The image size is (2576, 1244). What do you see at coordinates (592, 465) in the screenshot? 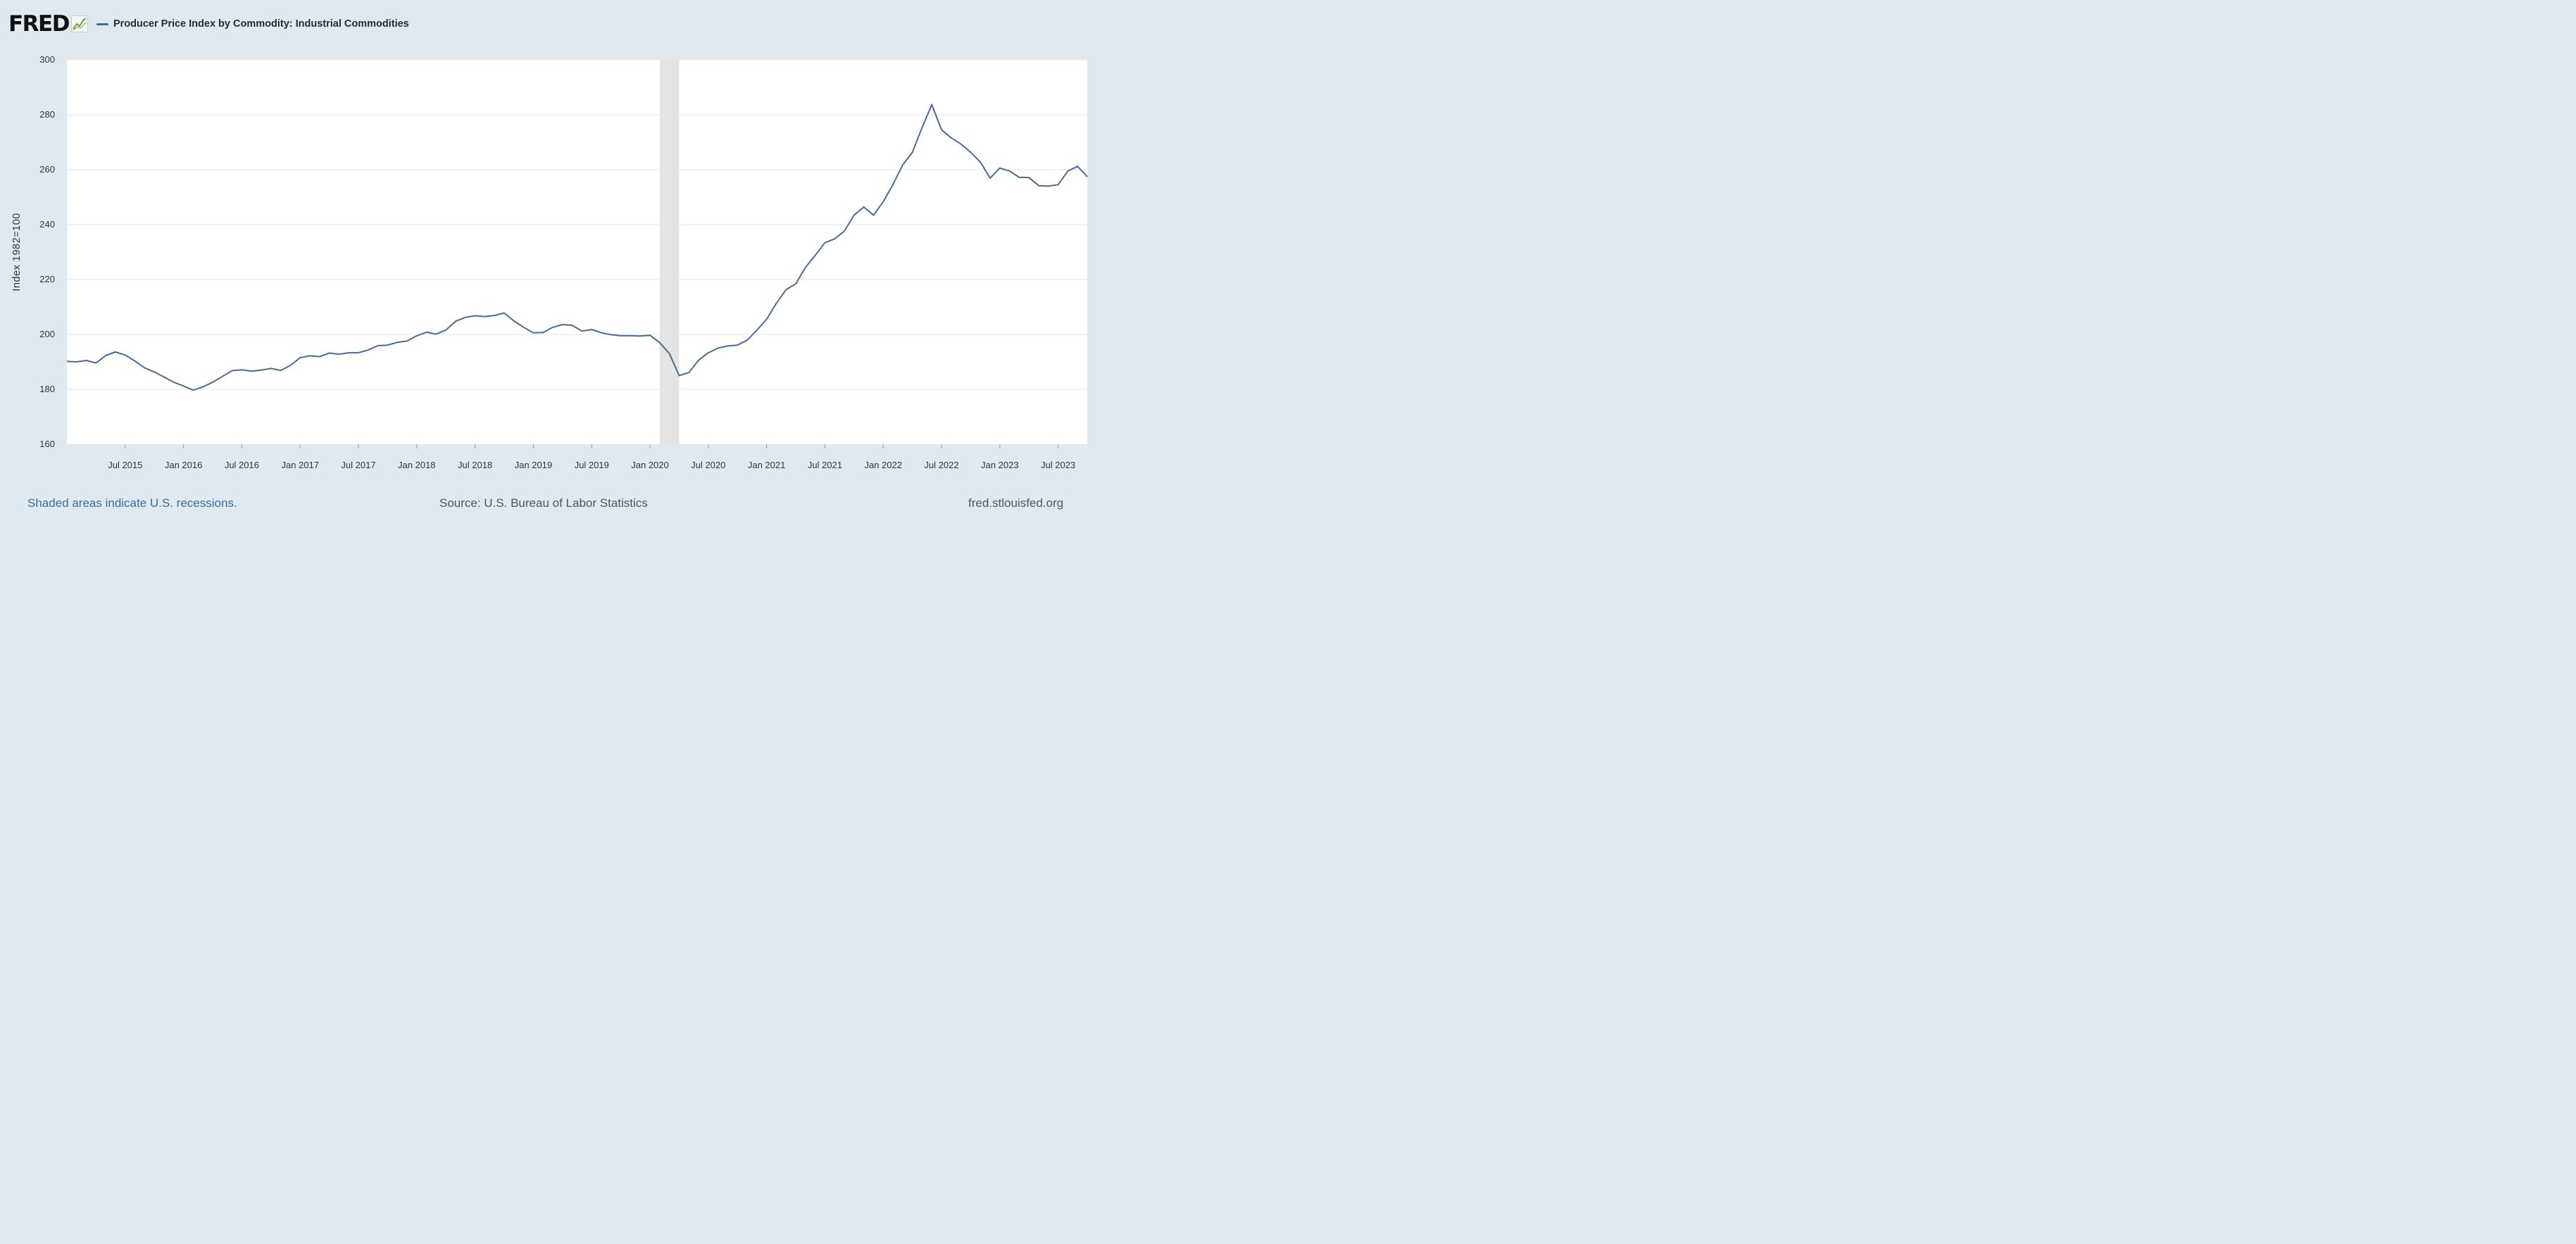
I see `x-tick-label: Jul 2019` at bounding box center [592, 465].